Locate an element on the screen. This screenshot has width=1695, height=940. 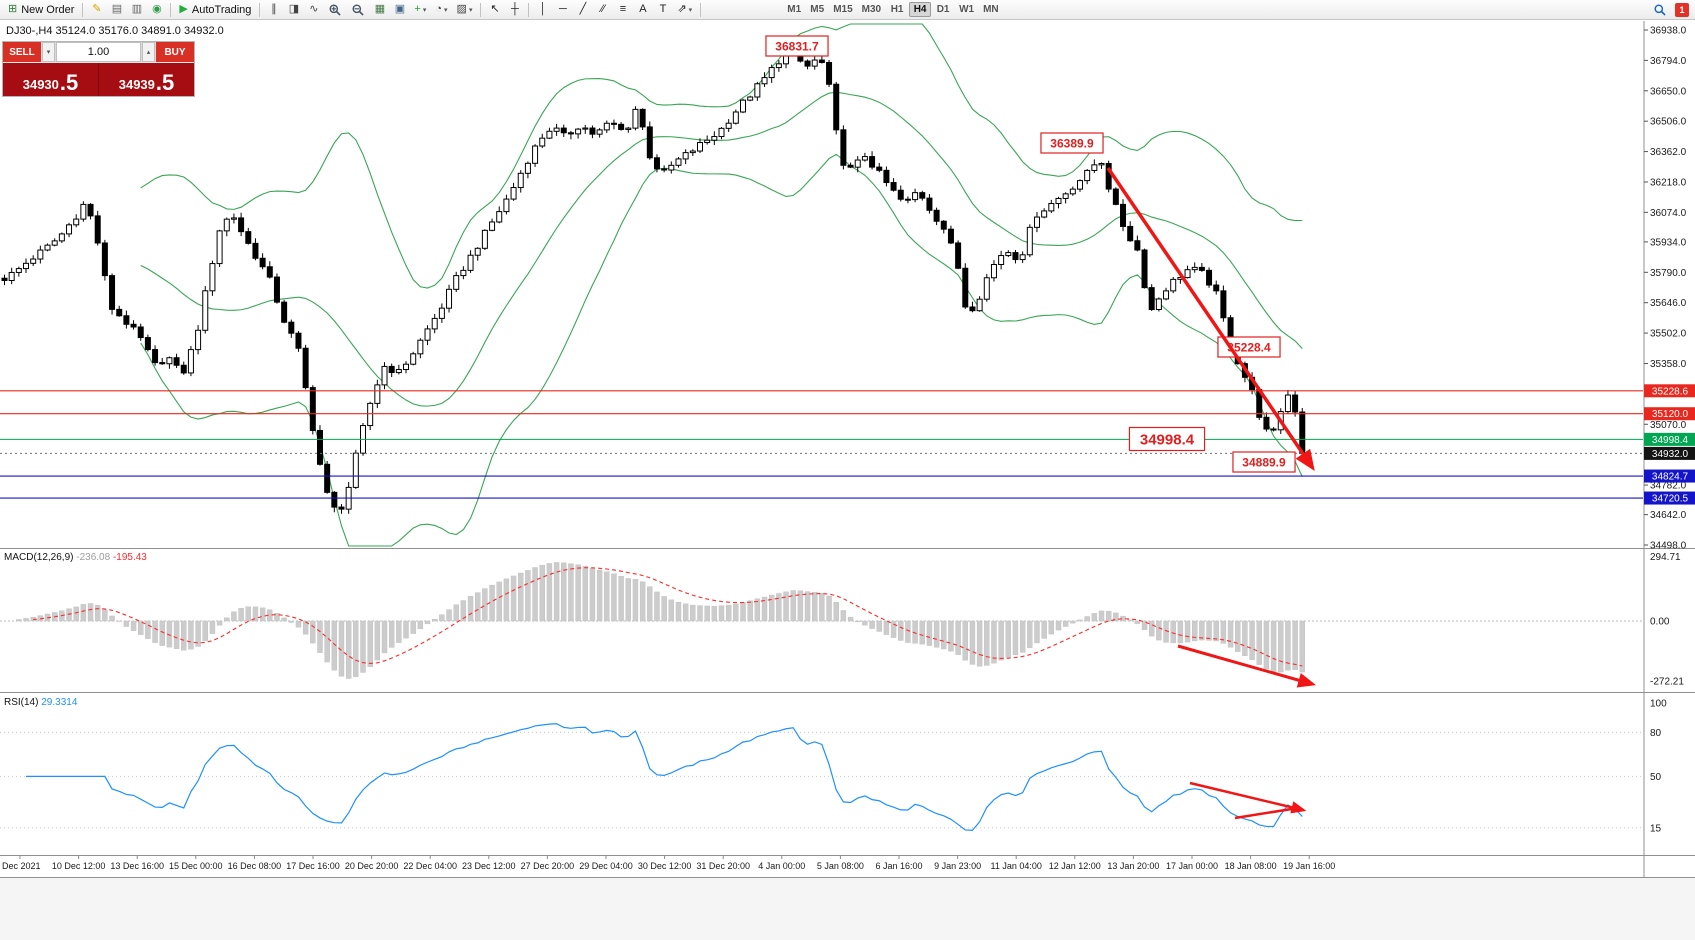
triangle-up-icon: ▴ is located at coordinates (148, 52).